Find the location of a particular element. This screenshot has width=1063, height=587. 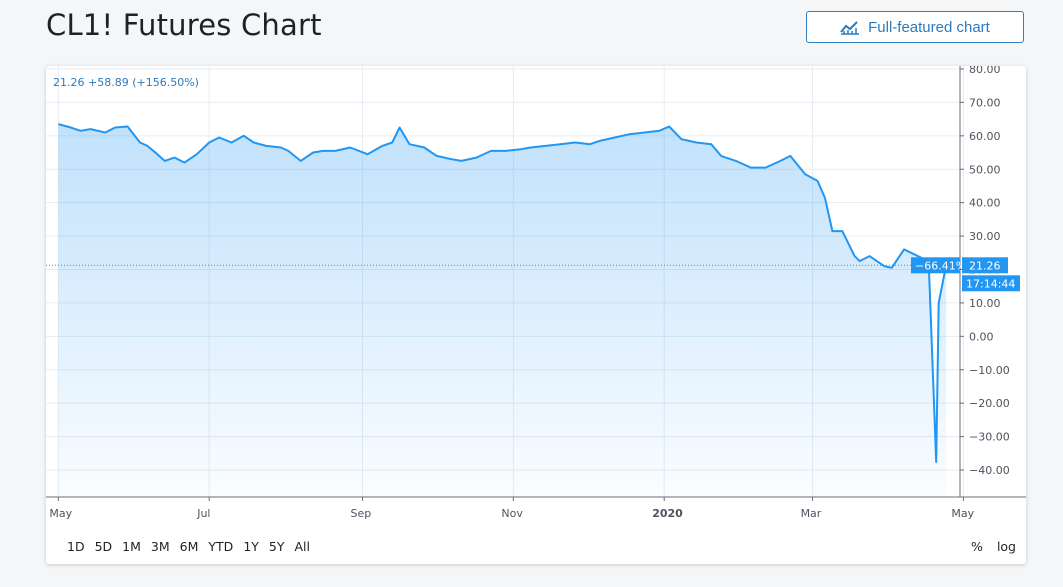

range-button-6m: 6M is located at coordinates (189, 546).